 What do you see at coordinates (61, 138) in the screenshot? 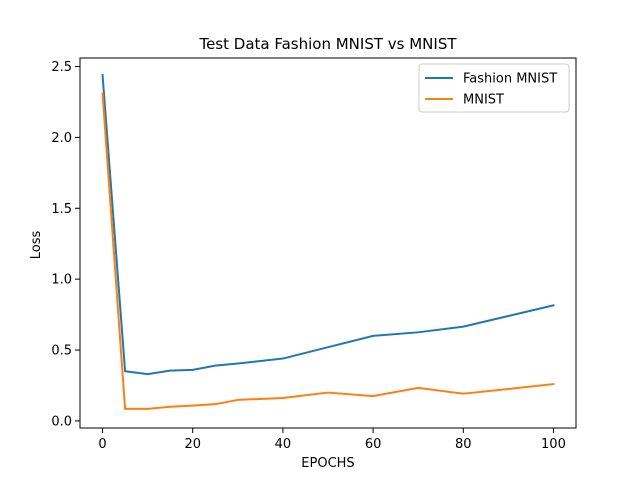
I see `y-tick-label: 2.0` at bounding box center [61, 138].